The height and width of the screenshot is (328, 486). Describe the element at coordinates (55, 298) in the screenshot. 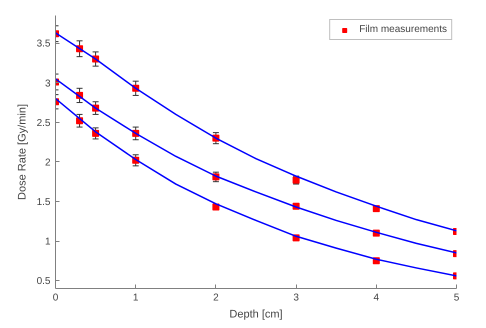

I see `x-tick-label: 0` at that location.